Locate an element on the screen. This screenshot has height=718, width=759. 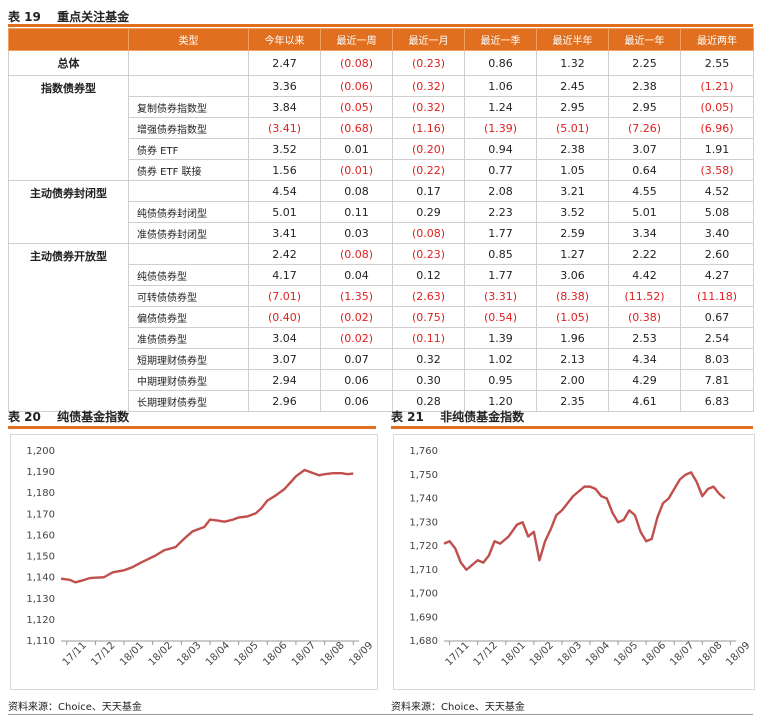
y-tick-label: 1,180 is located at coordinates (40, 493).